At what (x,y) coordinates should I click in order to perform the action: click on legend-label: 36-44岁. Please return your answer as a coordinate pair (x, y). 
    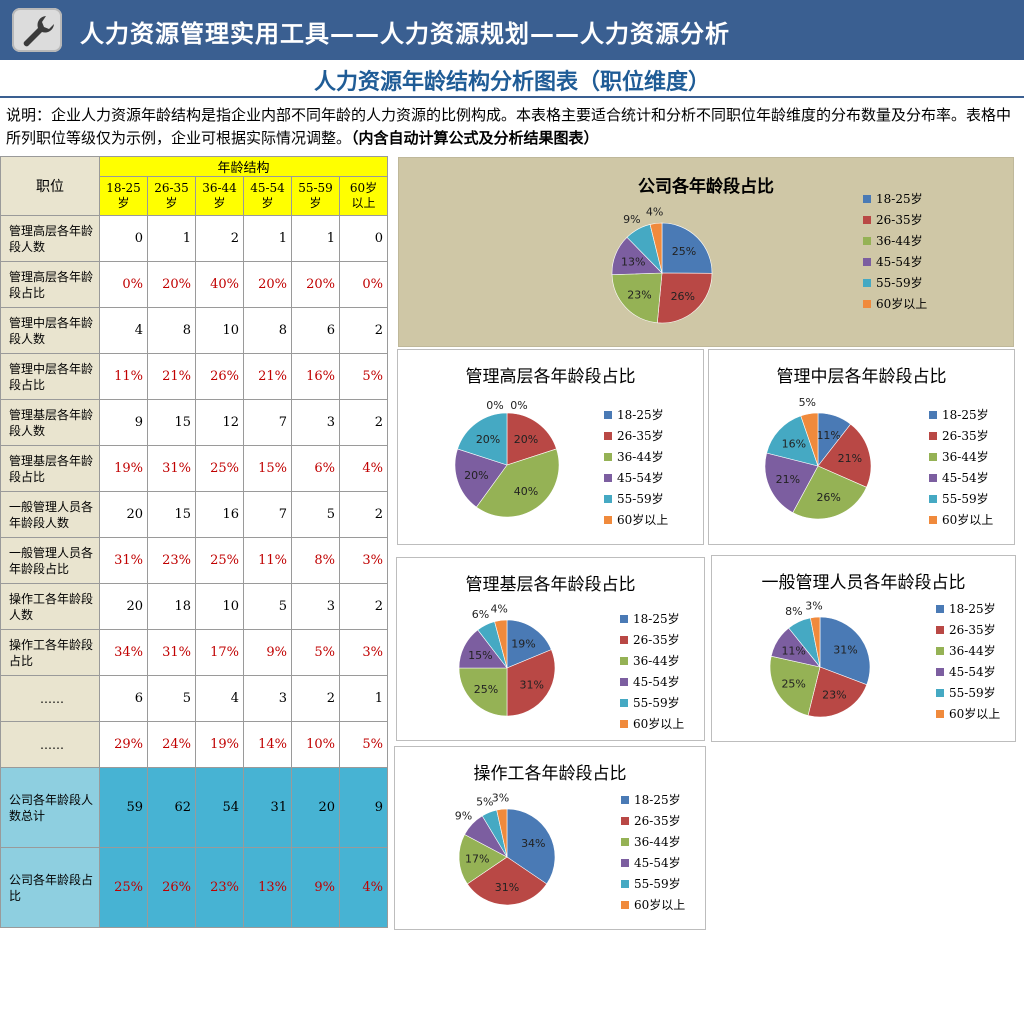
    Looking at the image, I should click on (657, 842).